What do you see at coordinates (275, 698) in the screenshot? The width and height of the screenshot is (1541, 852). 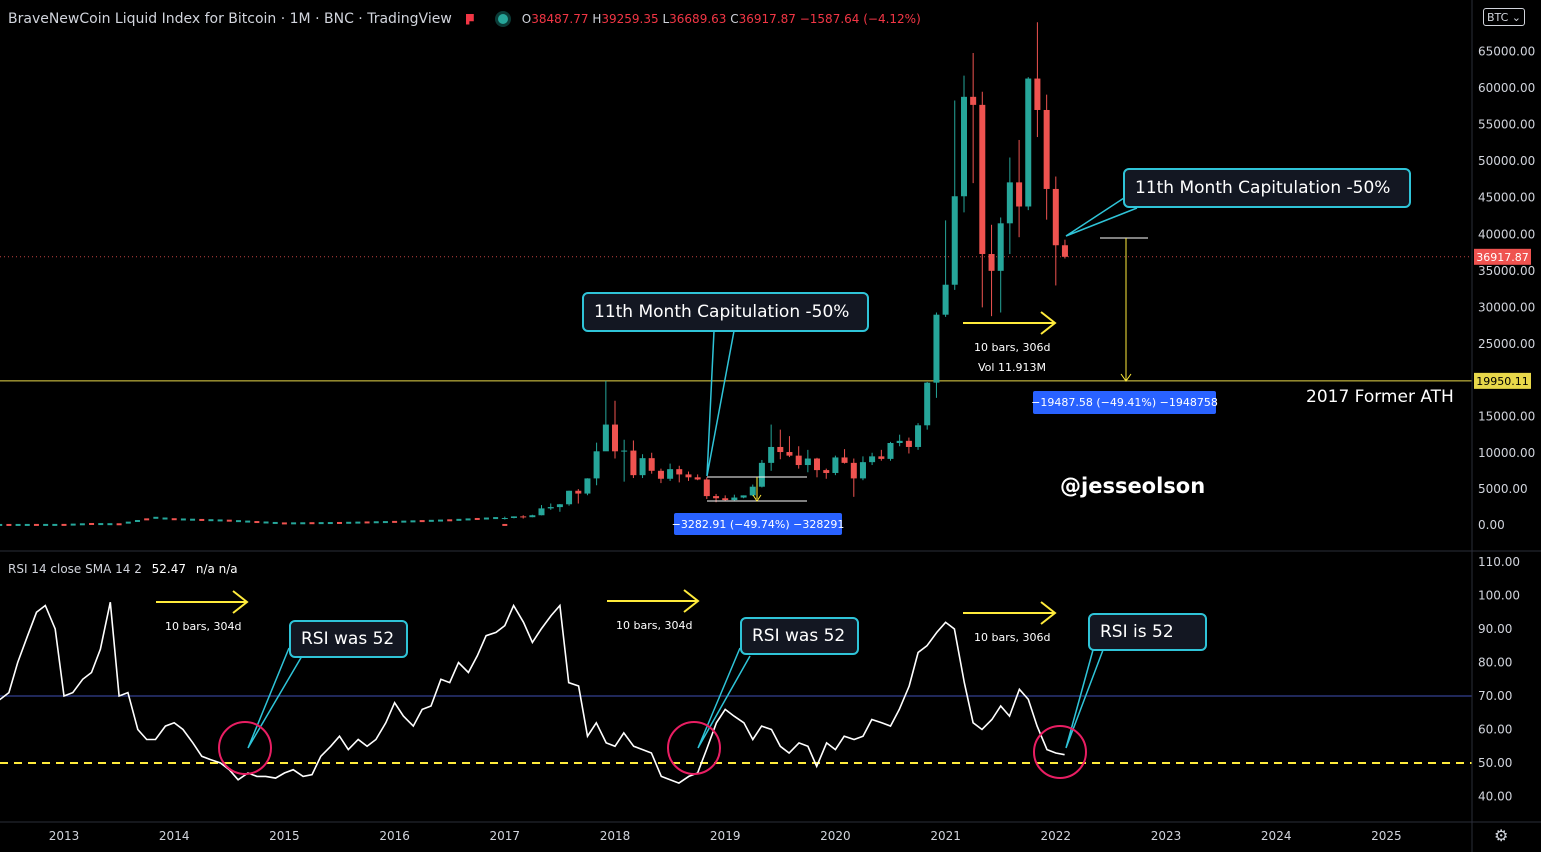 I see `pointer-rsi-2014` at bounding box center [275, 698].